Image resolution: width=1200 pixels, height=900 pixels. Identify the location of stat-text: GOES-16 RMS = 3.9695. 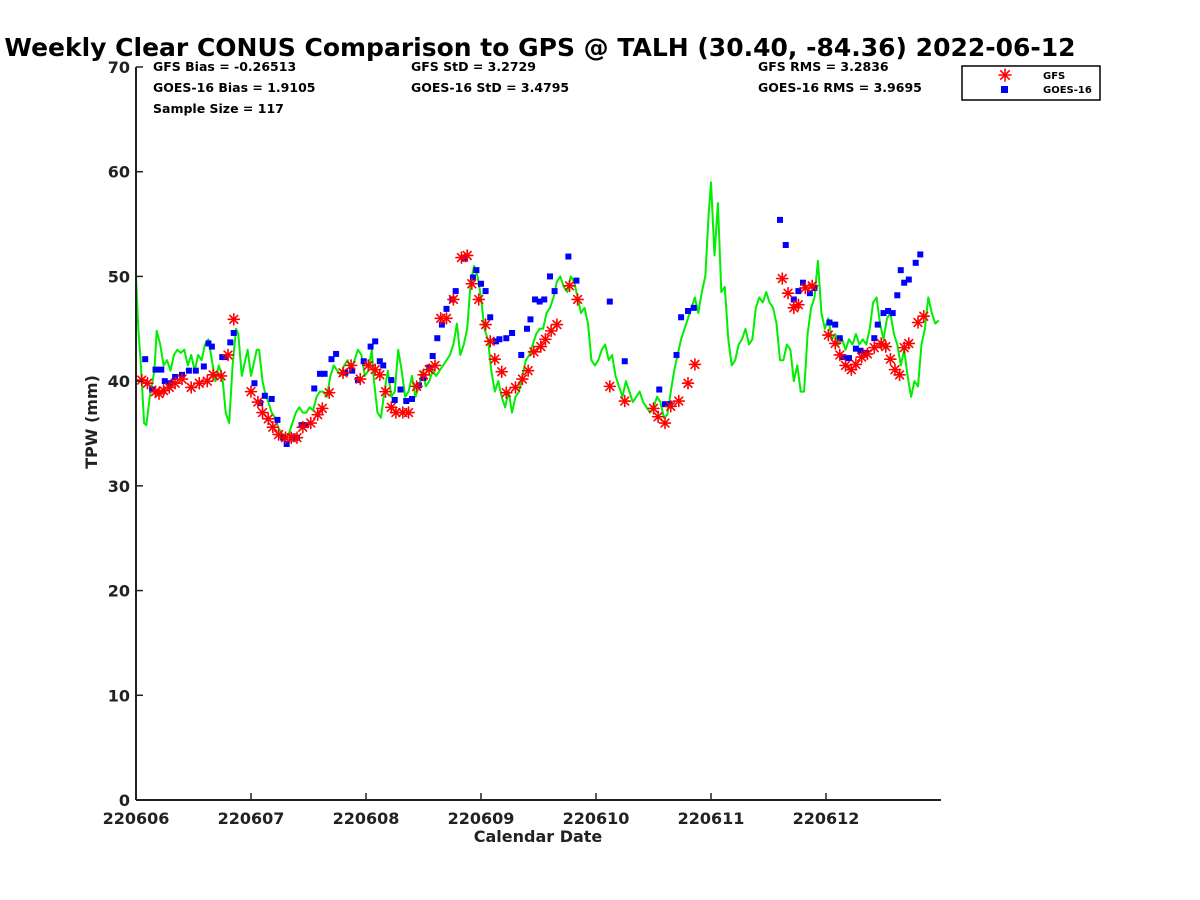
(840, 87).